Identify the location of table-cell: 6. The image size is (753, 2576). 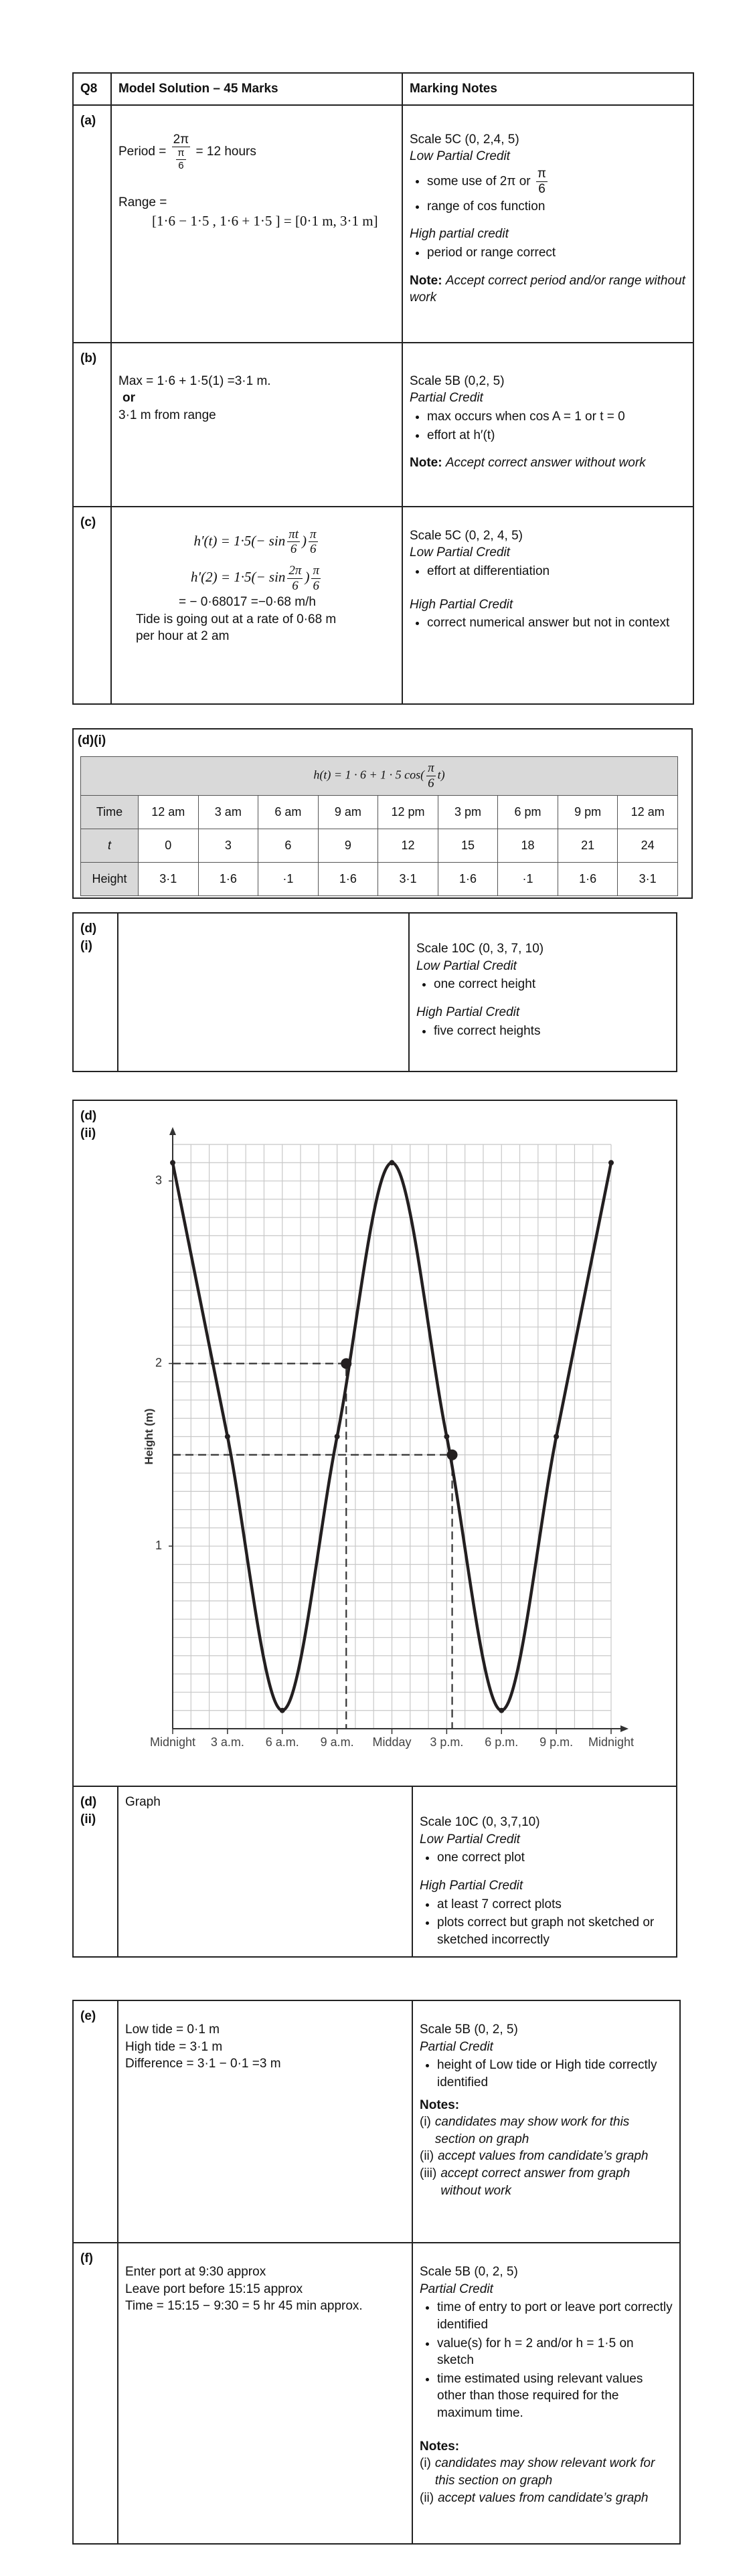
(288, 846).